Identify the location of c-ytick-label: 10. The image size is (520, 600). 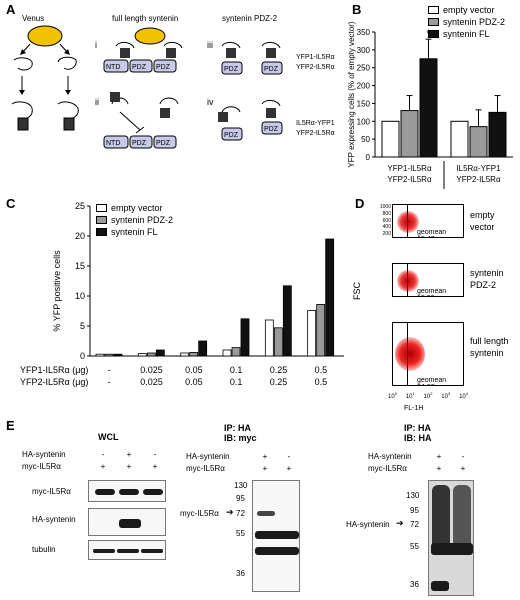
(80, 296).